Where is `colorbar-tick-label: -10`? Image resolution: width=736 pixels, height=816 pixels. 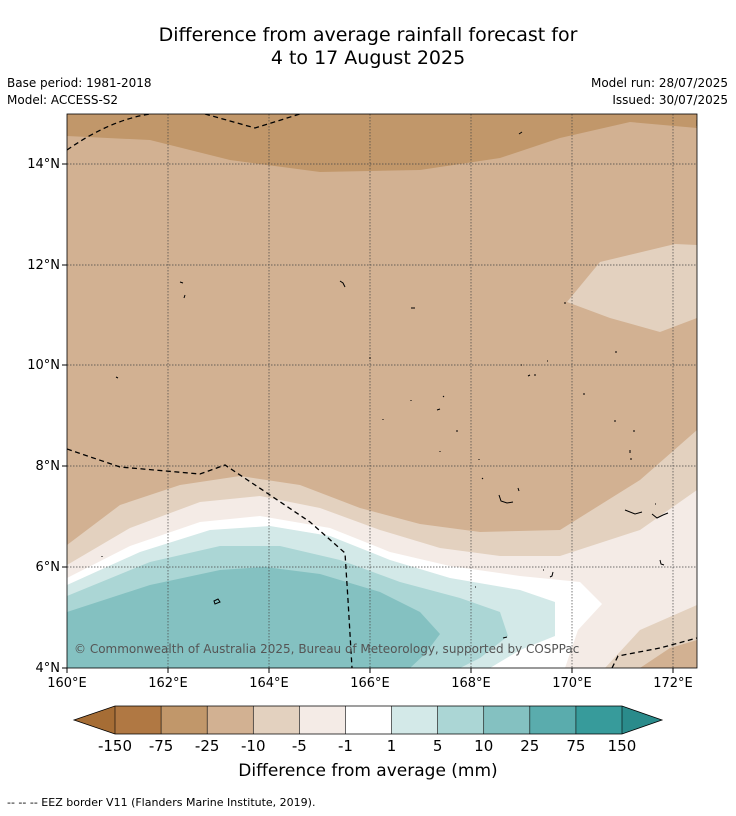 colorbar-tick-label: -10 is located at coordinates (253, 746).